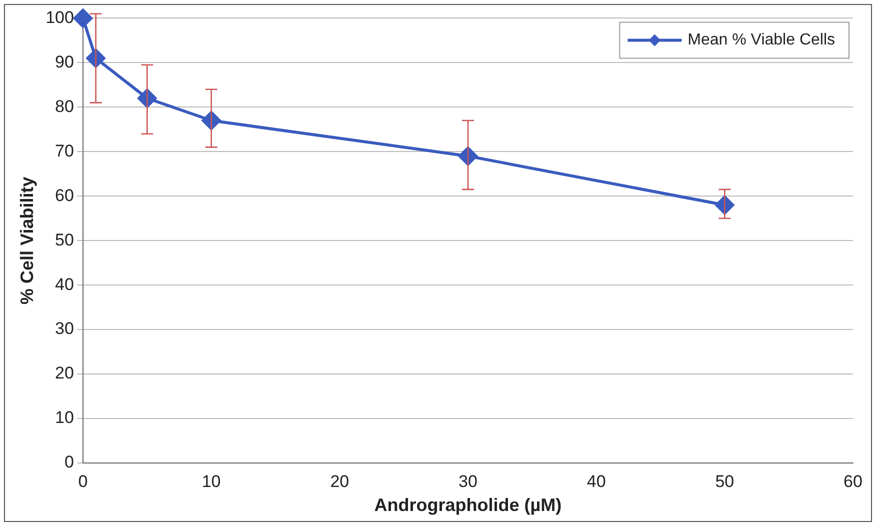 This screenshot has height=529, width=879. Describe the element at coordinates (762, 40) in the screenshot. I see `legend-label: Mean % Viable Cells` at that location.